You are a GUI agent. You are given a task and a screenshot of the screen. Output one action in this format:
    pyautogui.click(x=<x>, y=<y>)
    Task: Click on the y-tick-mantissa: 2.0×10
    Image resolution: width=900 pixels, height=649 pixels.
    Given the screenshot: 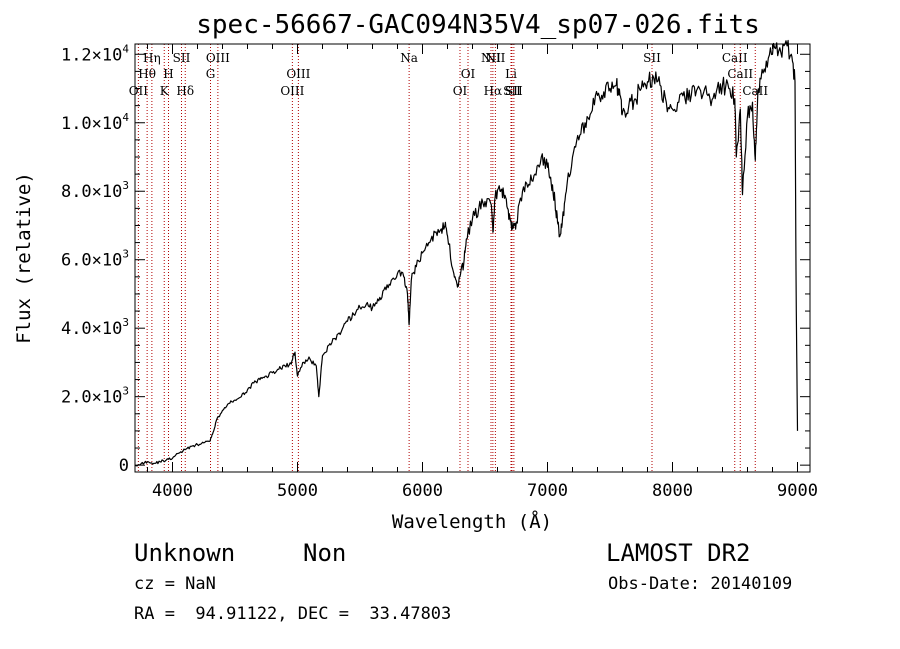 What is the action you would take?
    pyautogui.click(x=91, y=398)
    